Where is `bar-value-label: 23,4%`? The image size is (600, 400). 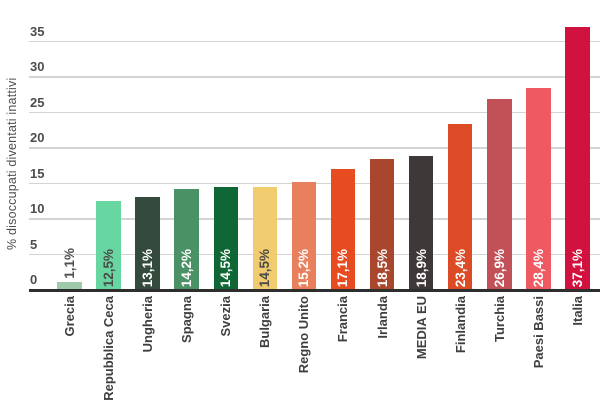
bar-value-label: 23,4% is located at coordinates (460, 267).